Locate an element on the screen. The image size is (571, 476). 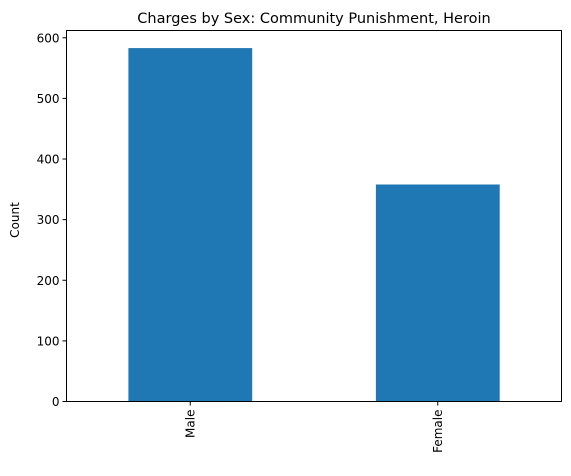
x-tick-label-male: Male is located at coordinates (190, 424).